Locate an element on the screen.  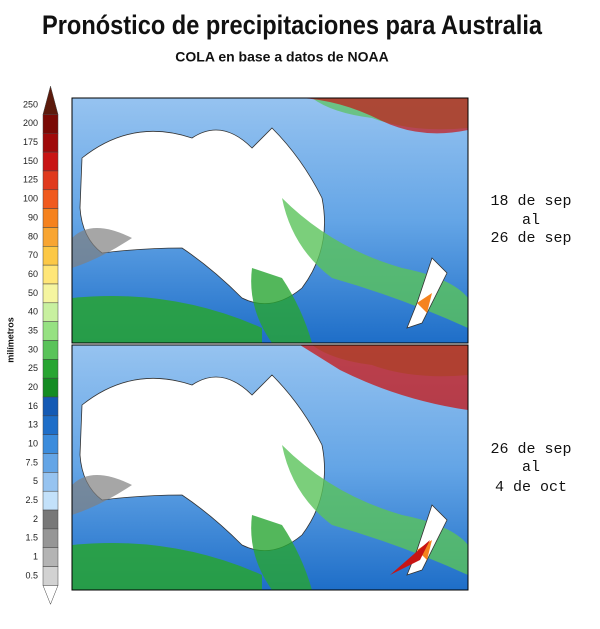
colorbar-label: 20 is located at coordinates (33, 387).